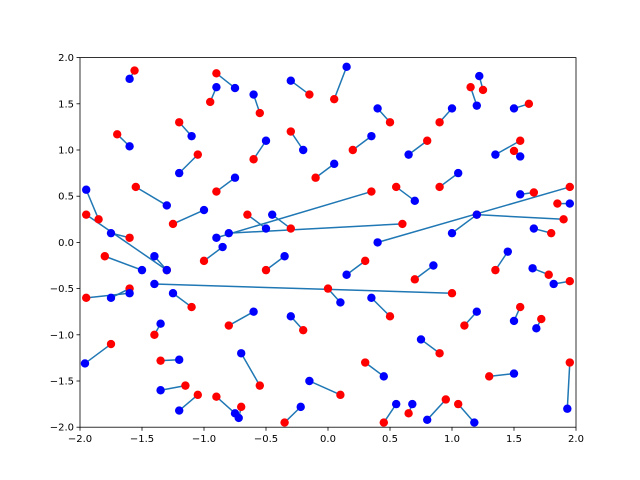 This screenshot has width=640, height=480. I want to click on y-tick-label: −0.5, so click(62, 289).